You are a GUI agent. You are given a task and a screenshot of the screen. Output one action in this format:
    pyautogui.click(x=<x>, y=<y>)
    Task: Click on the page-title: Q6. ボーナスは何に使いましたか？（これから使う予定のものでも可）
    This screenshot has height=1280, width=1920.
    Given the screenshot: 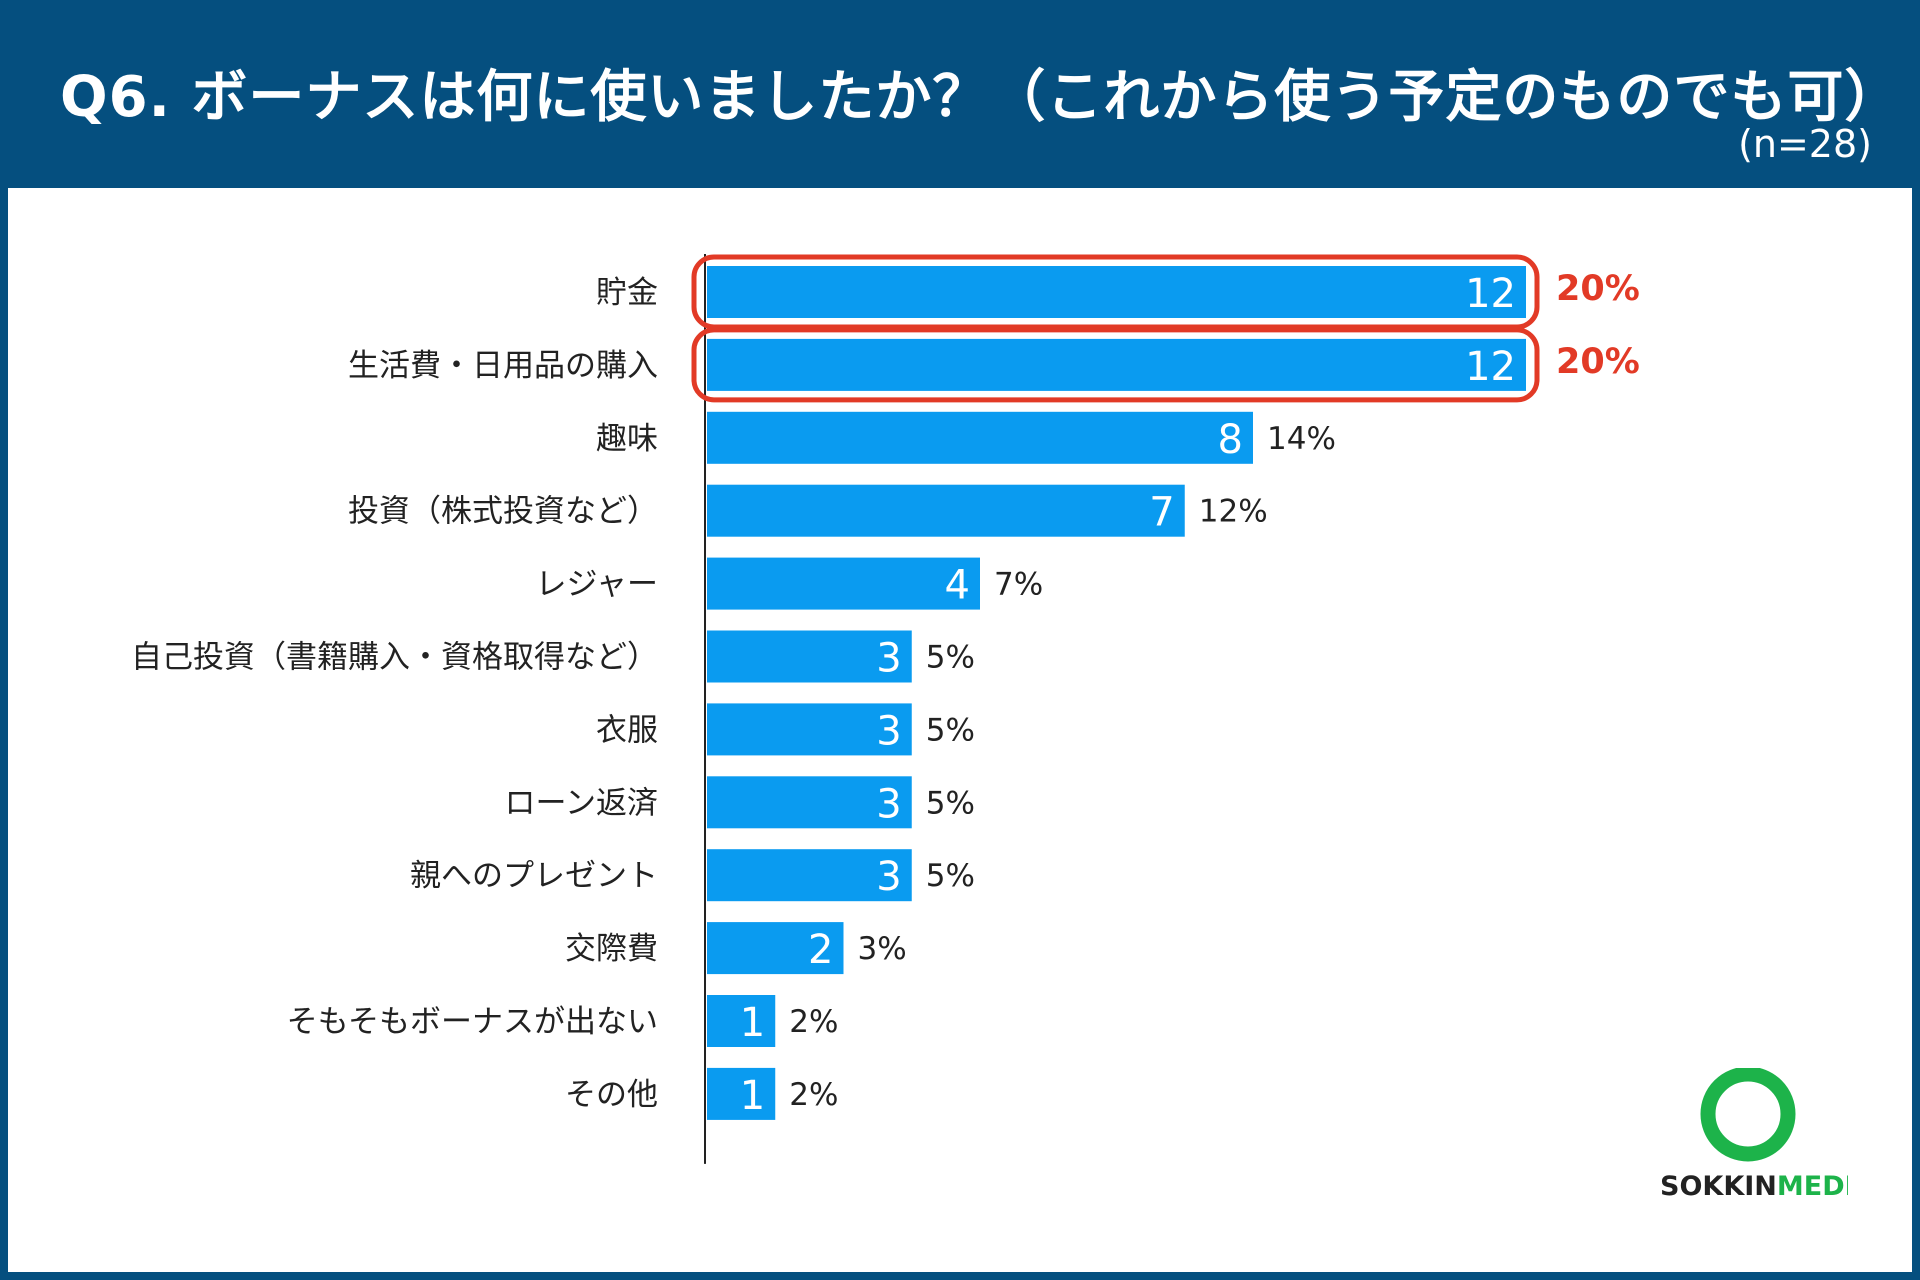 What is the action you would take?
    pyautogui.click(x=981, y=97)
    